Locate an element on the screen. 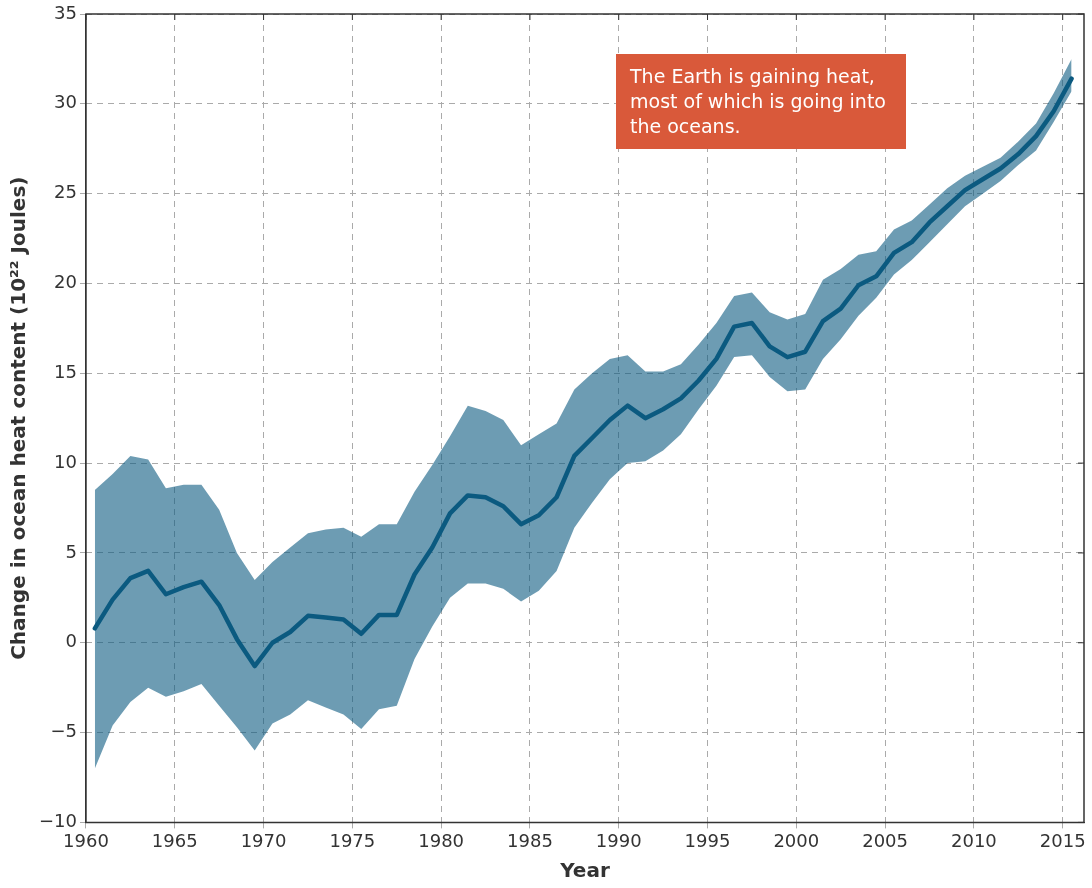  x-tick-label: 2005 is located at coordinates (885, 840).